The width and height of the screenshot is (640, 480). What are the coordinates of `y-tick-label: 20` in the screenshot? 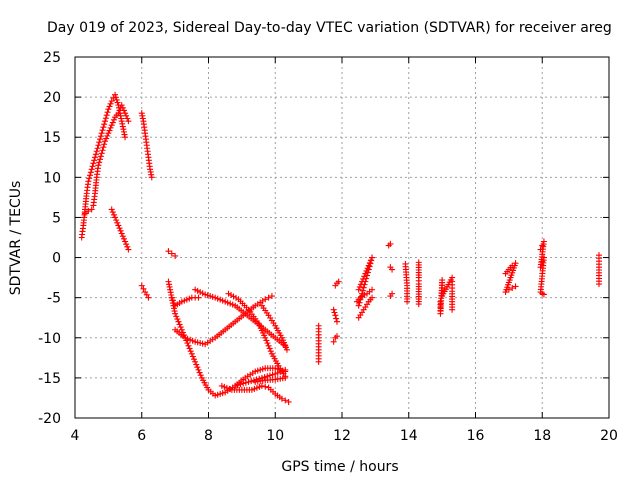 It's located at (52, 98).